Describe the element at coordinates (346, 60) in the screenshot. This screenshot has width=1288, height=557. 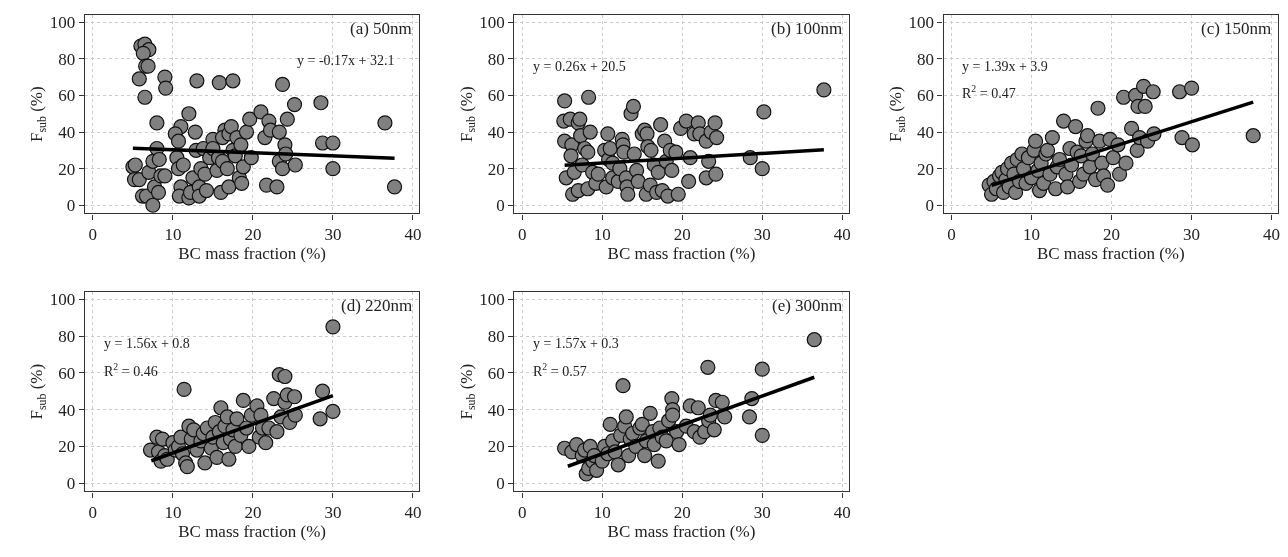
I see `annotation: y = -0.17x + 32.1` at that location.